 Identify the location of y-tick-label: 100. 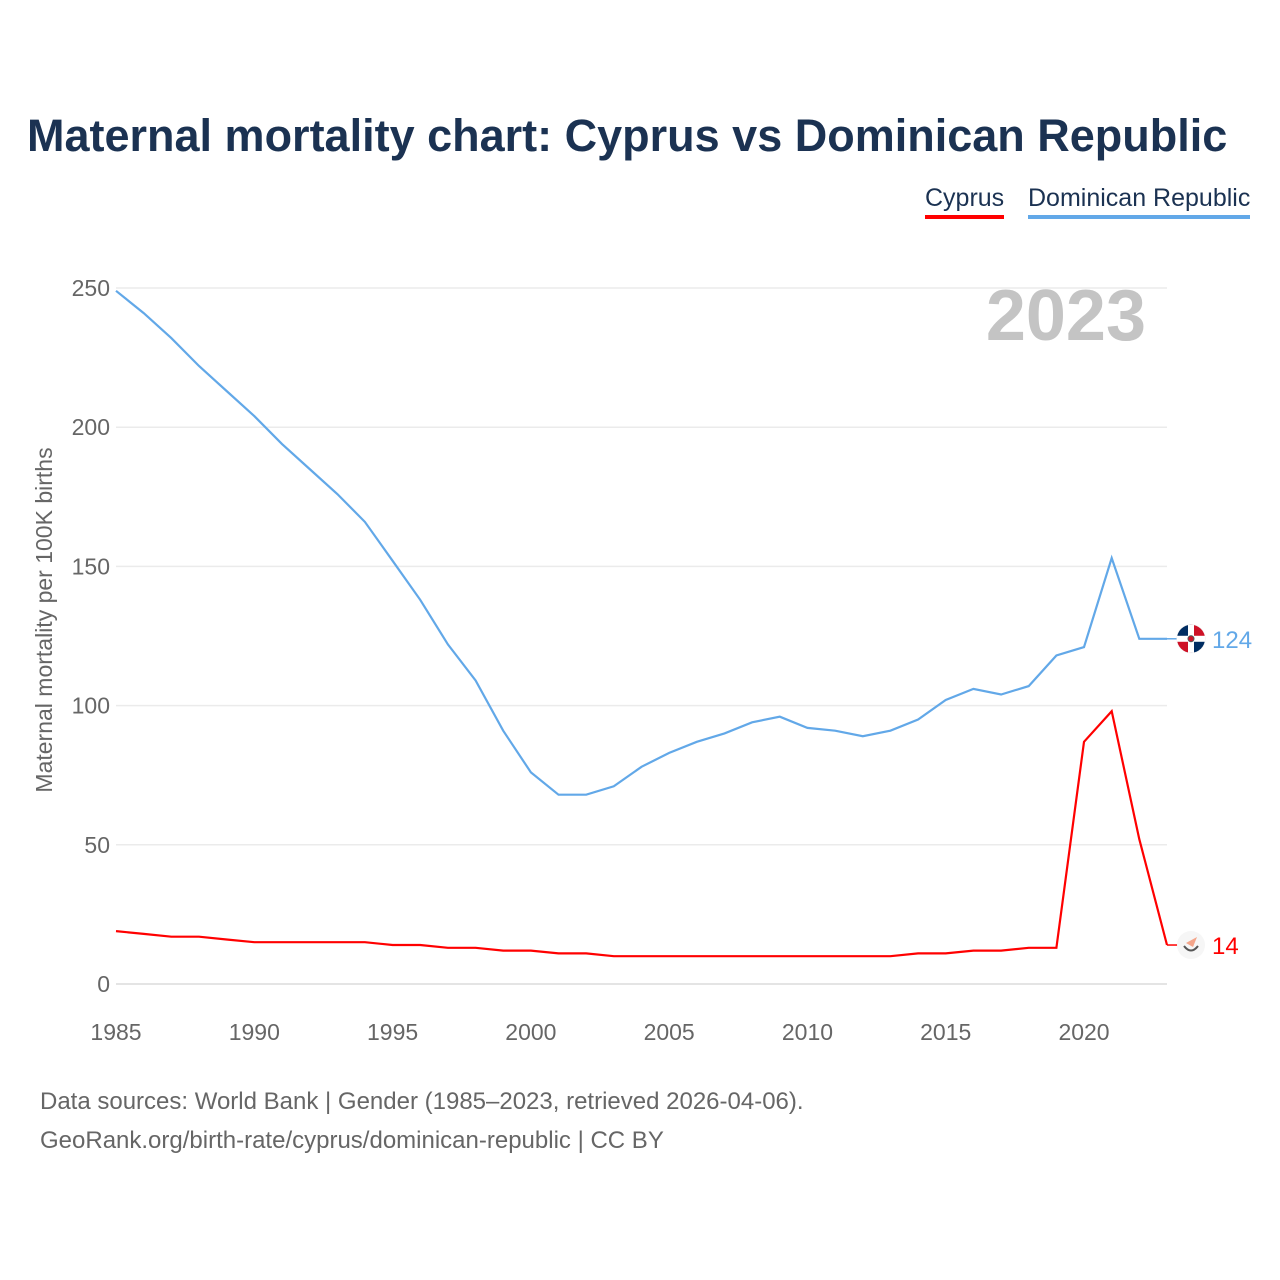
(91, 706).